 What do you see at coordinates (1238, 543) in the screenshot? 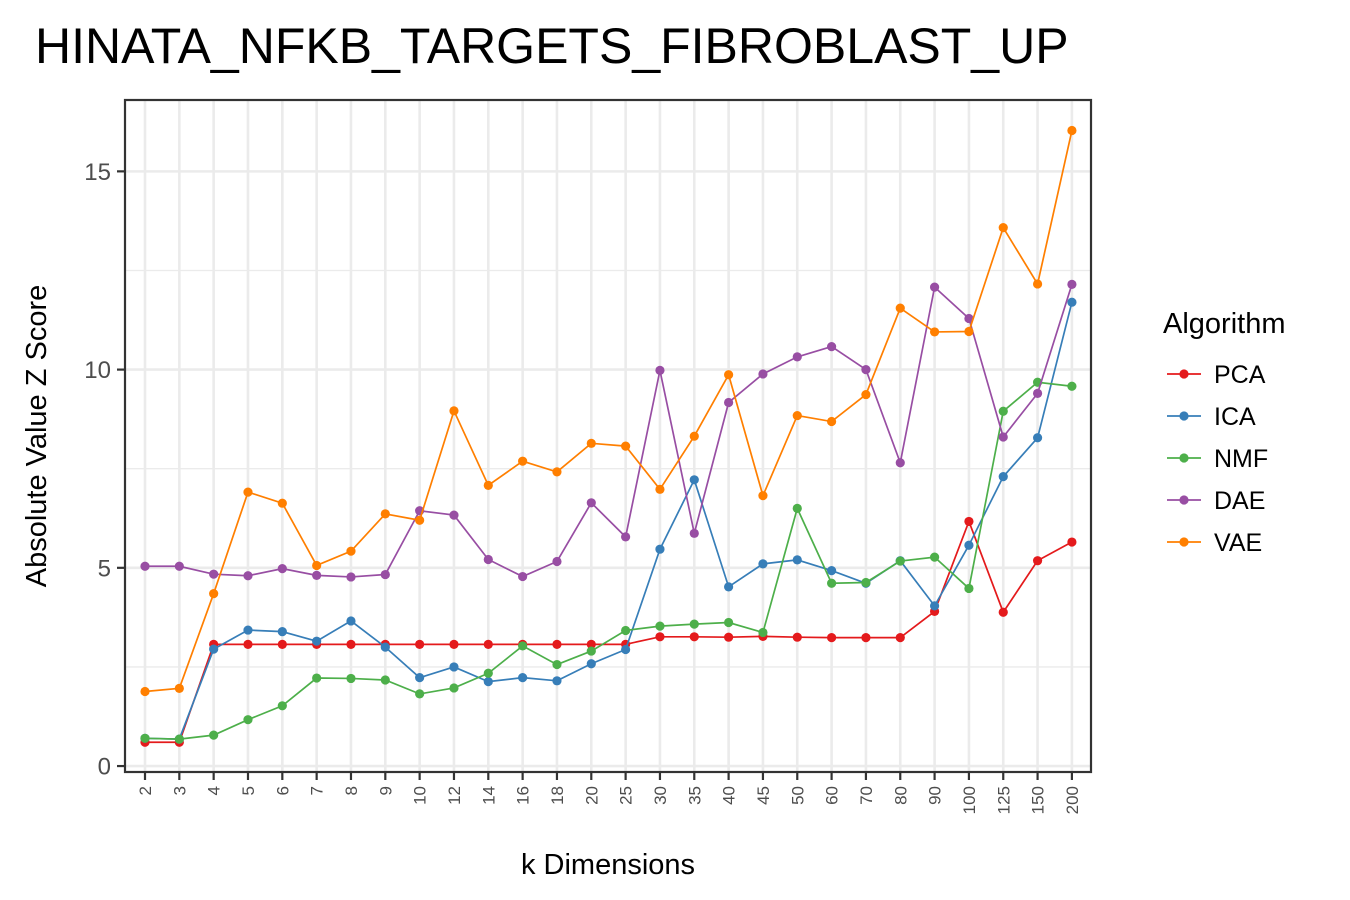
I see `legend-label-vae: VAE` at bounding box center [1238, 543].